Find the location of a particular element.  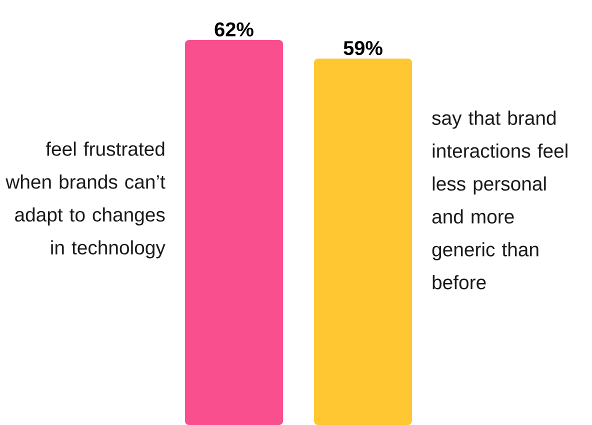

x-tick-label: say that brand interactions feel less personal and more generic than before is located at coordinates (500, 200).